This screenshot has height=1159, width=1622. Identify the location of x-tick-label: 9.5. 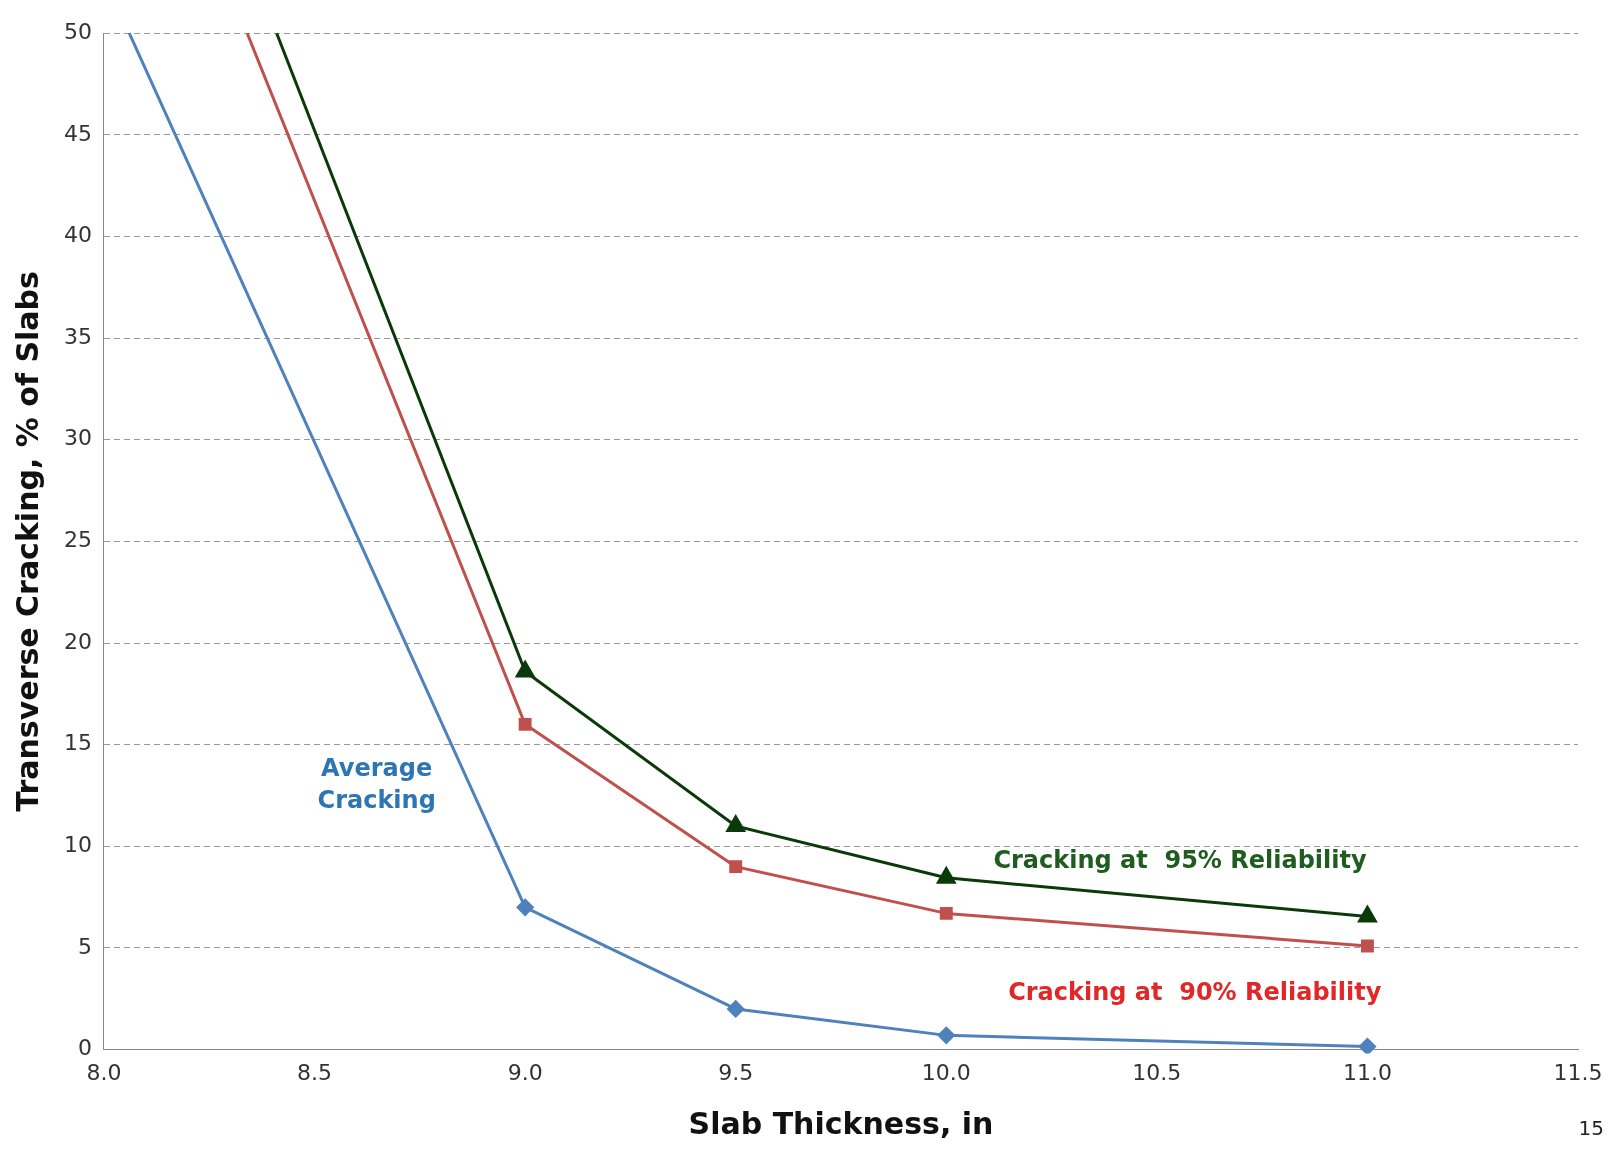
(736, 1072).